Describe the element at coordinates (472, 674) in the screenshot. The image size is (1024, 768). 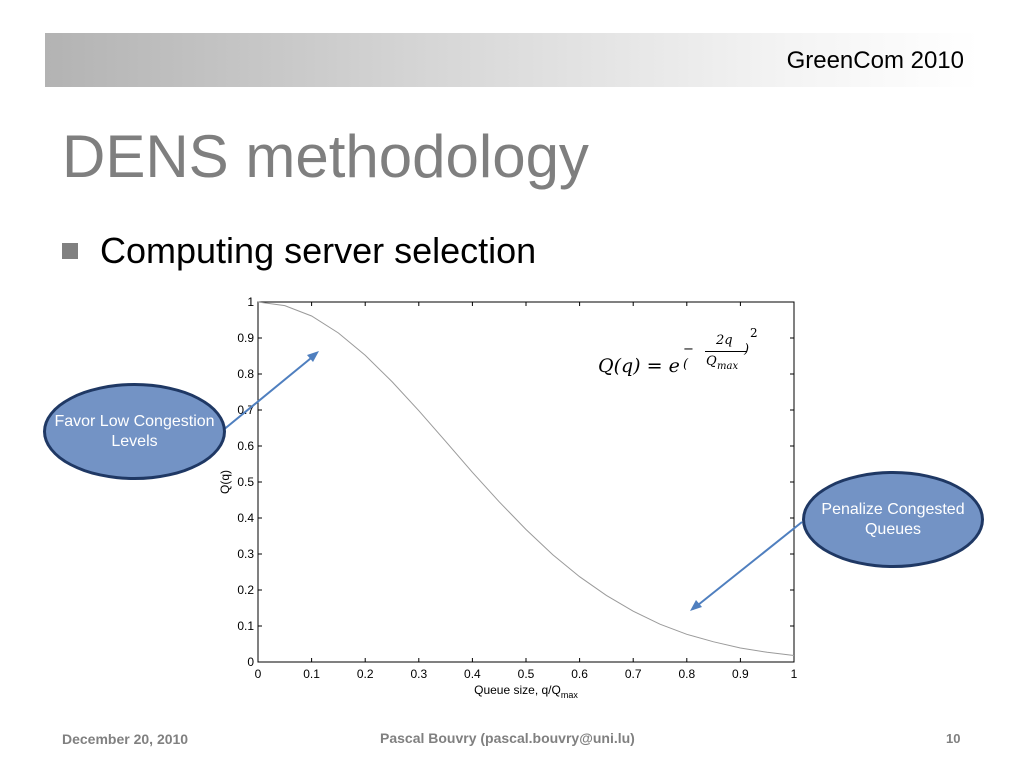
I see `x-tick-label: 0.4` at that location.